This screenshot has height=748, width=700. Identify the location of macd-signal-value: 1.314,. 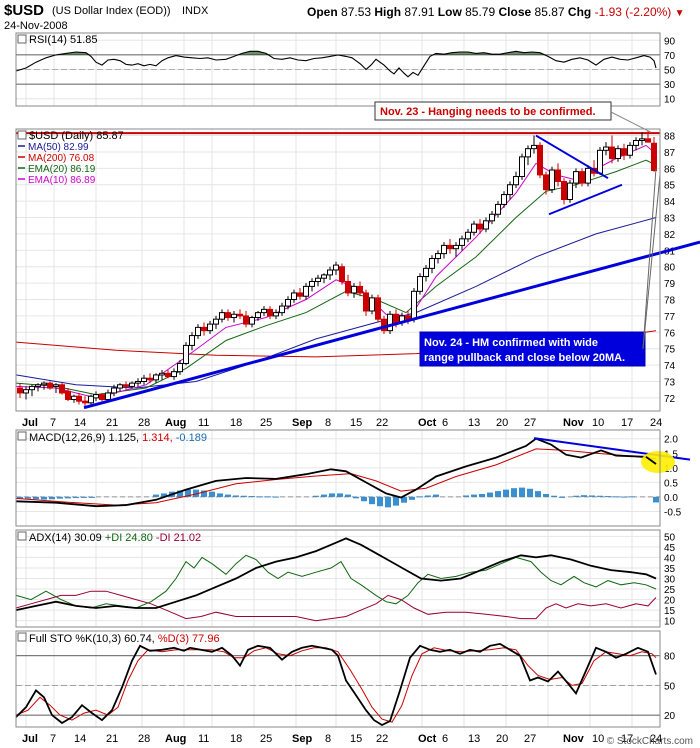
(159, 438).